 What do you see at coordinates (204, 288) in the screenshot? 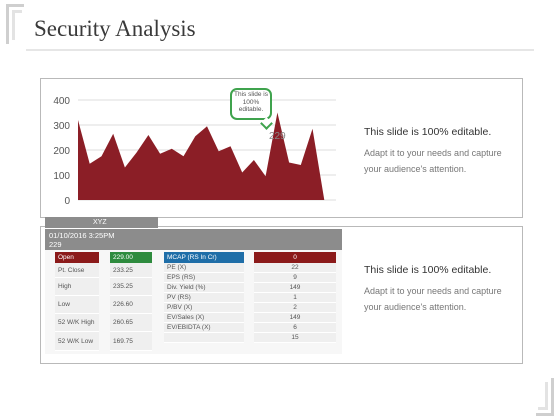
I see `table-cell: Div. Yield (%)` at bounding box center [204, 288].